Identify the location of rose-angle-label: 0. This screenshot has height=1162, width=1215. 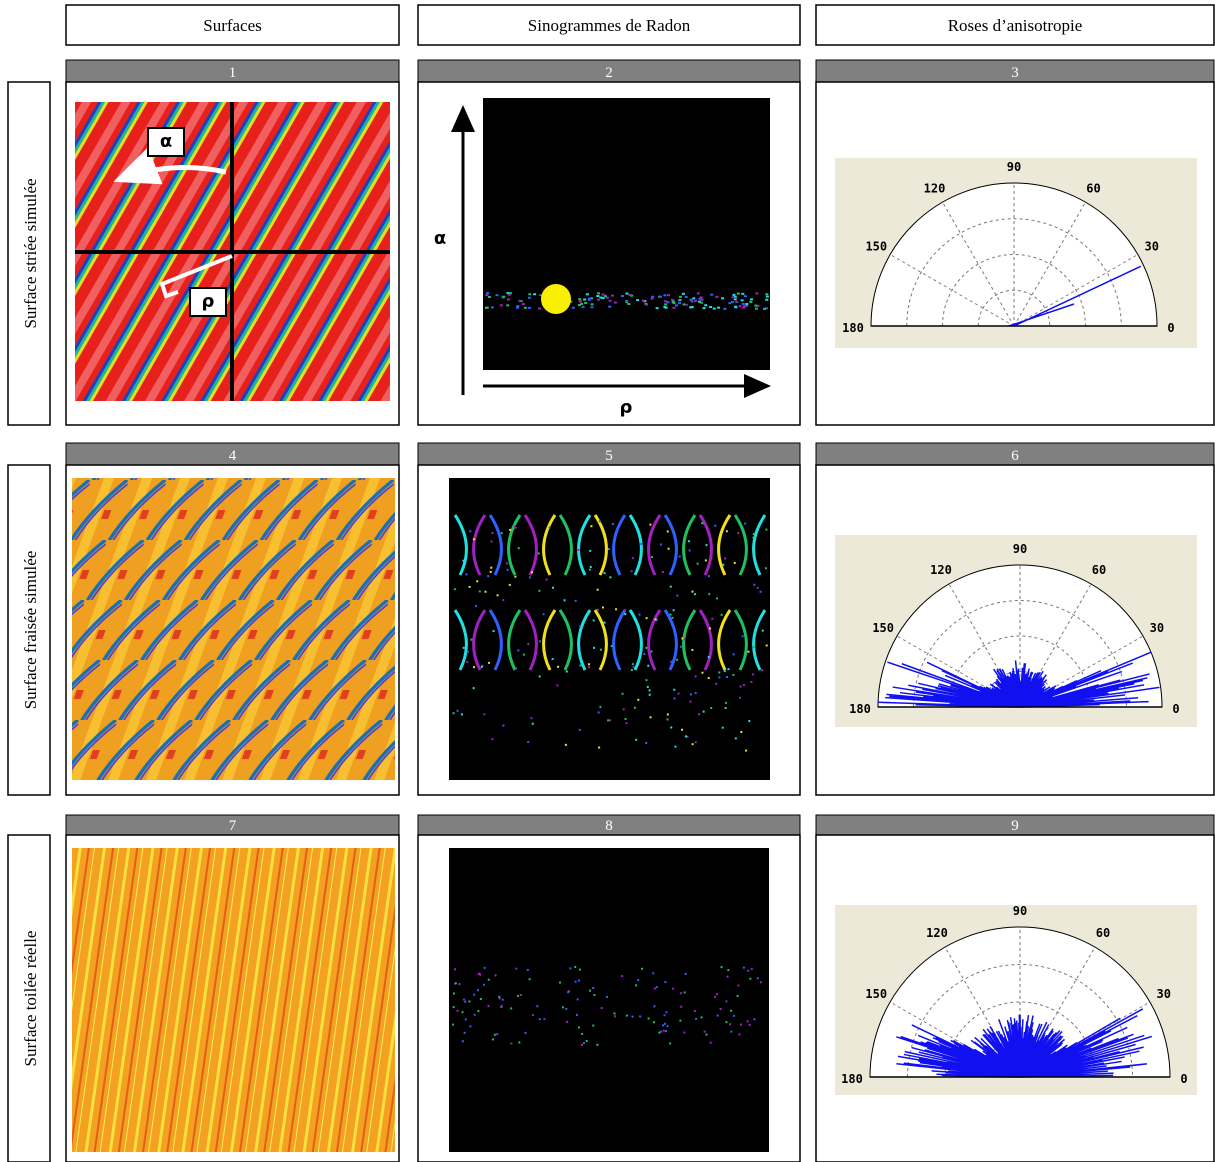
(1170, 328).